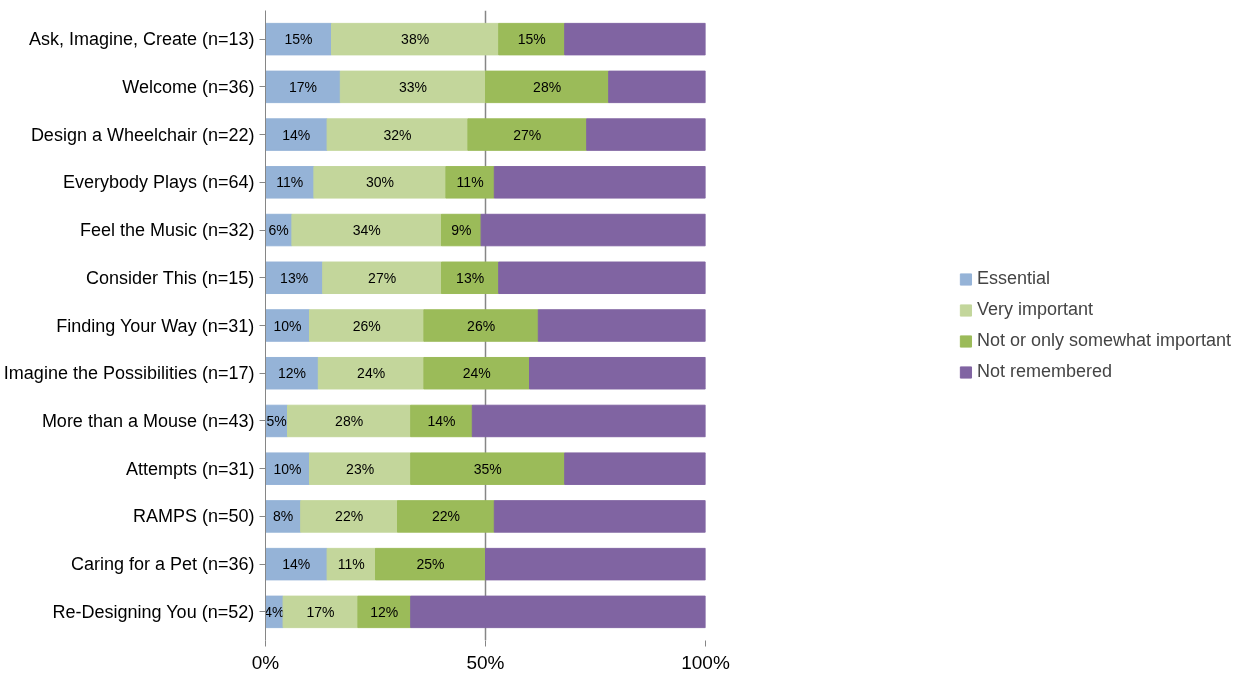 Image resolution: width=1242 pixels, height=700 pixels. I want to click on data-label: 6%, so click(278, 230).